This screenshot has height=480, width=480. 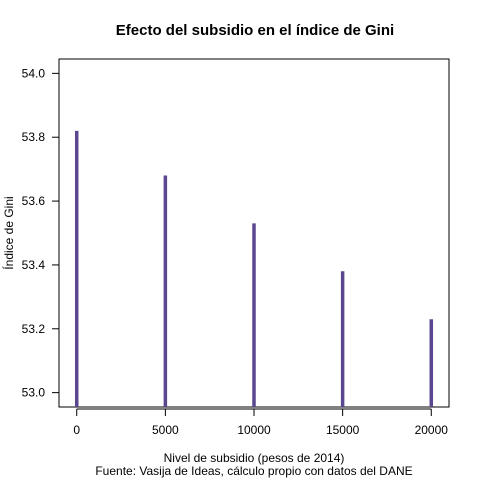 What do you see at coordinates (34, 201) in the screenshot?
I see `y-tick-label: 53.6` at bounding box center [34, 201].